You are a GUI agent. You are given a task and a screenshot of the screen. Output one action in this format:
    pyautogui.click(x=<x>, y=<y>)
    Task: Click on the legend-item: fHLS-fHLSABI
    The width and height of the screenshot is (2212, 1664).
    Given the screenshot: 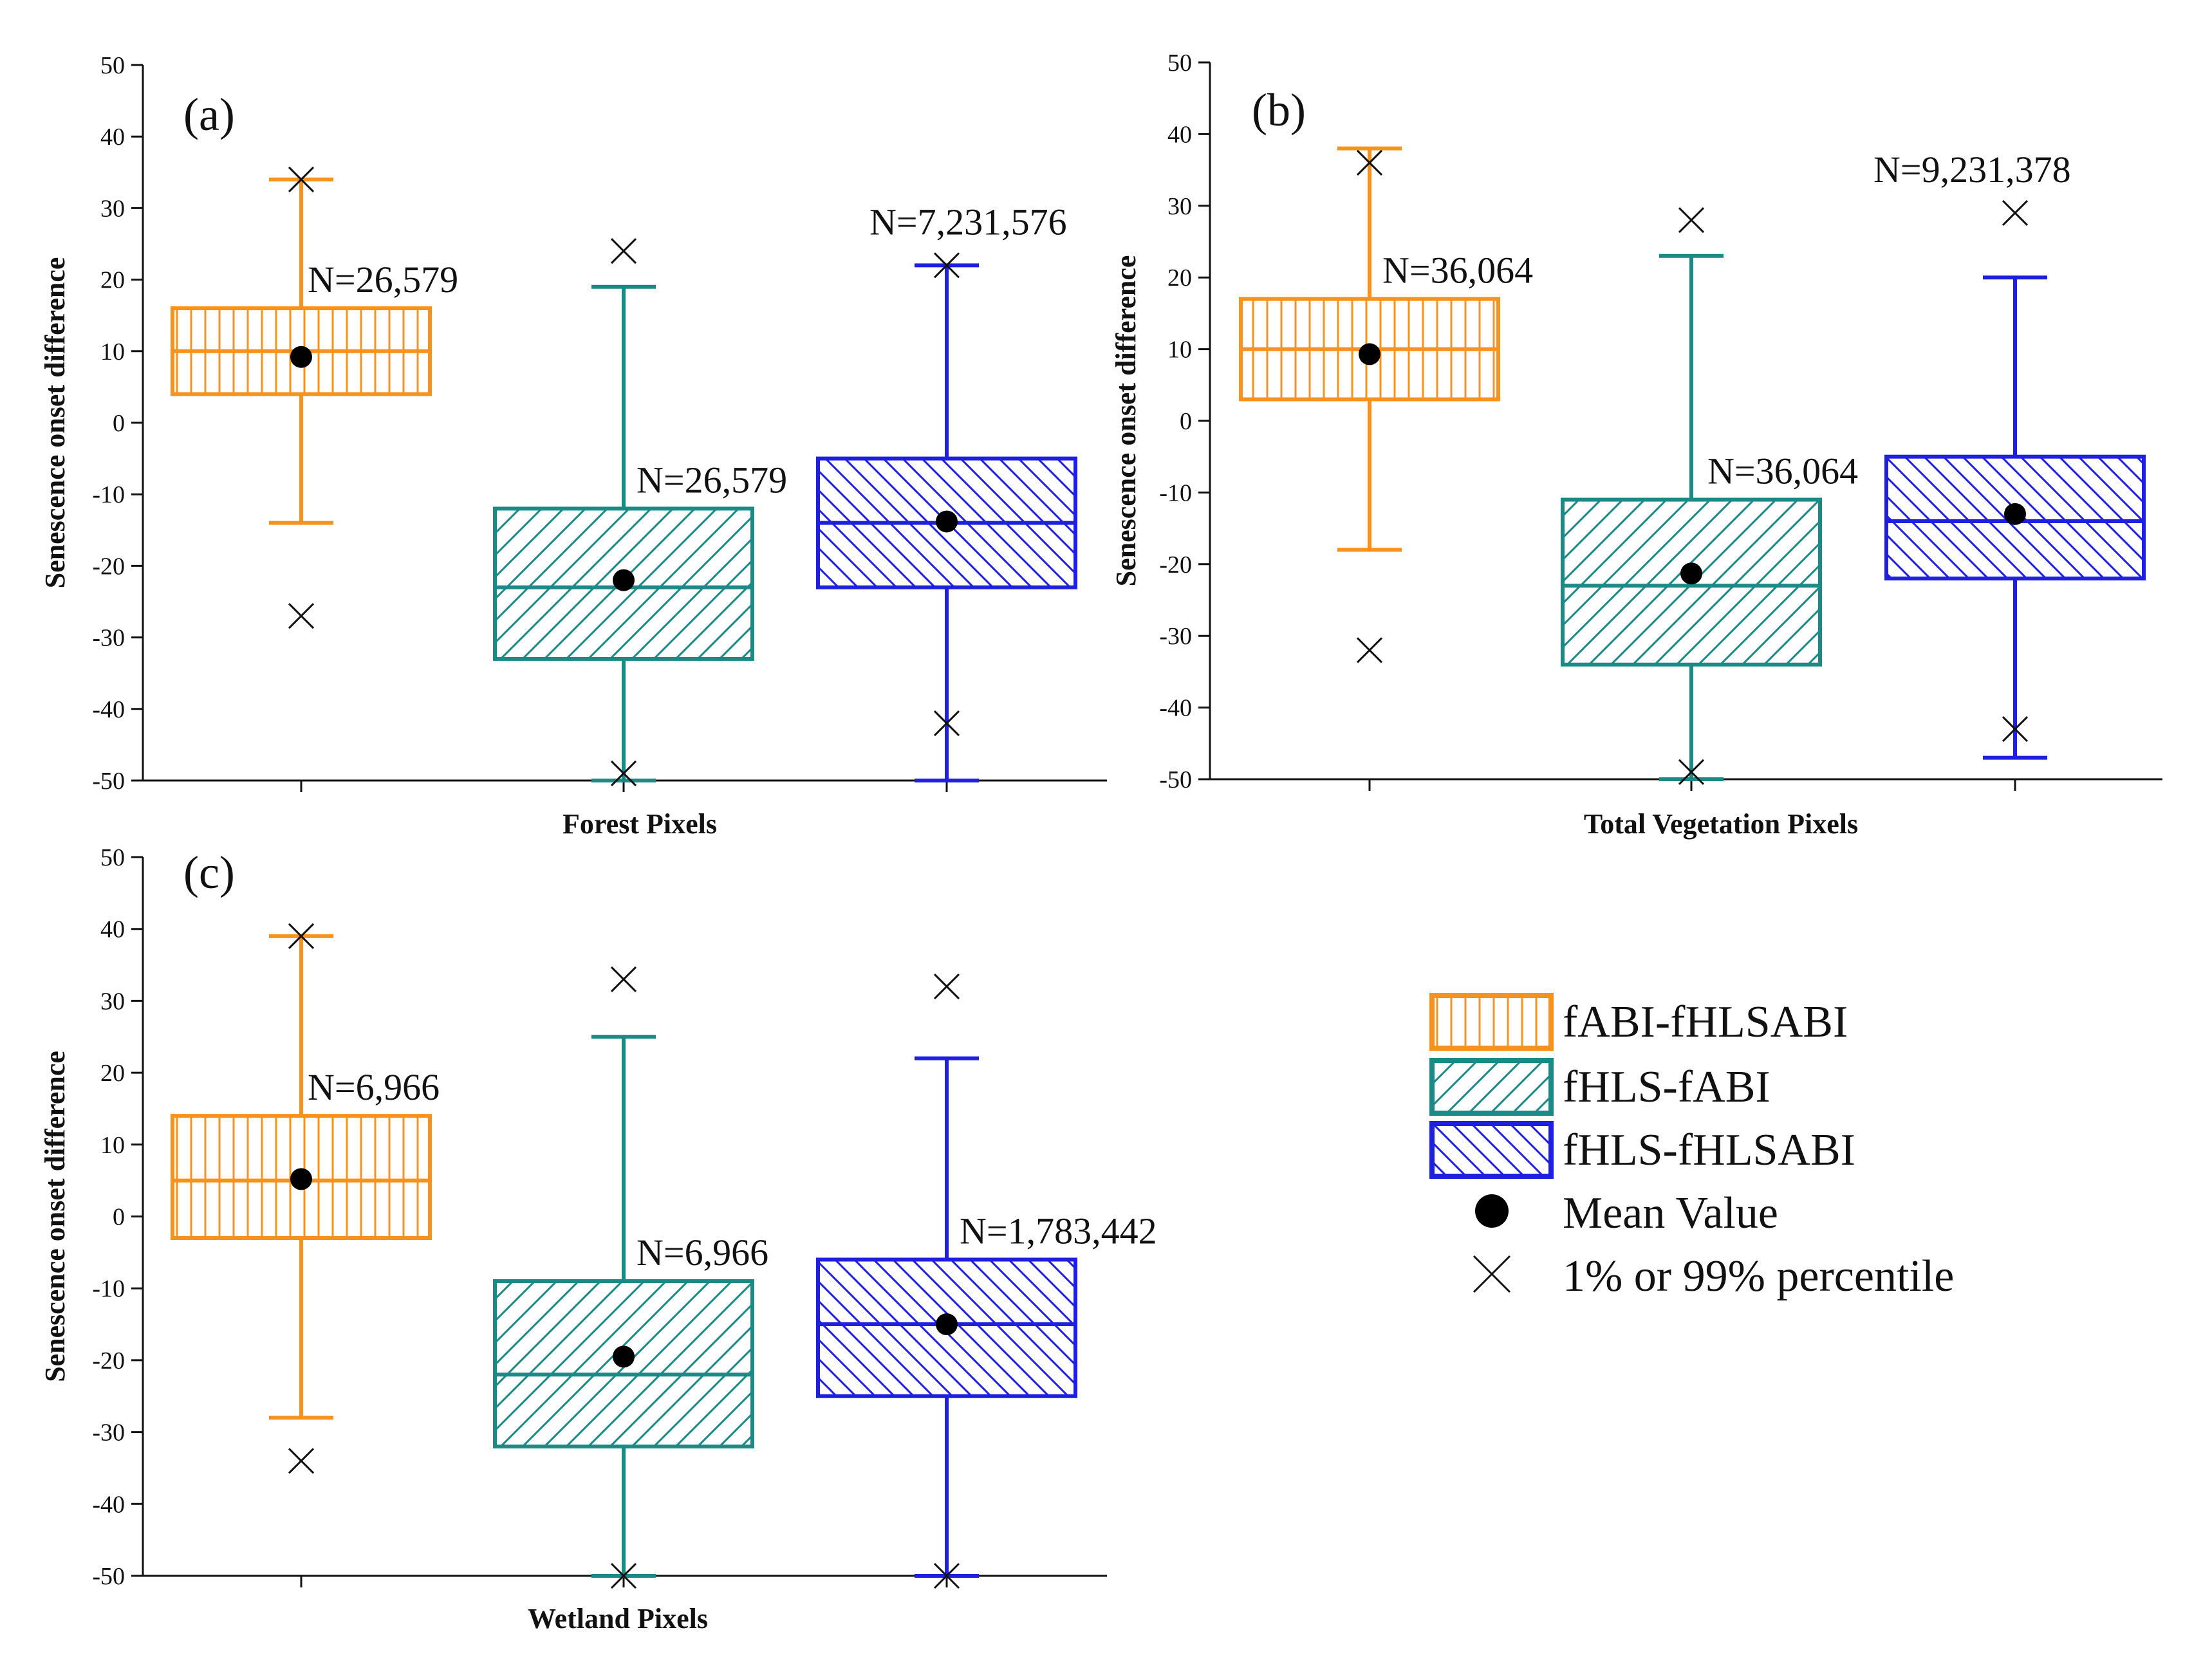 What is the action you would take?
    pyautogui.click(x=1642, y=1150)
    